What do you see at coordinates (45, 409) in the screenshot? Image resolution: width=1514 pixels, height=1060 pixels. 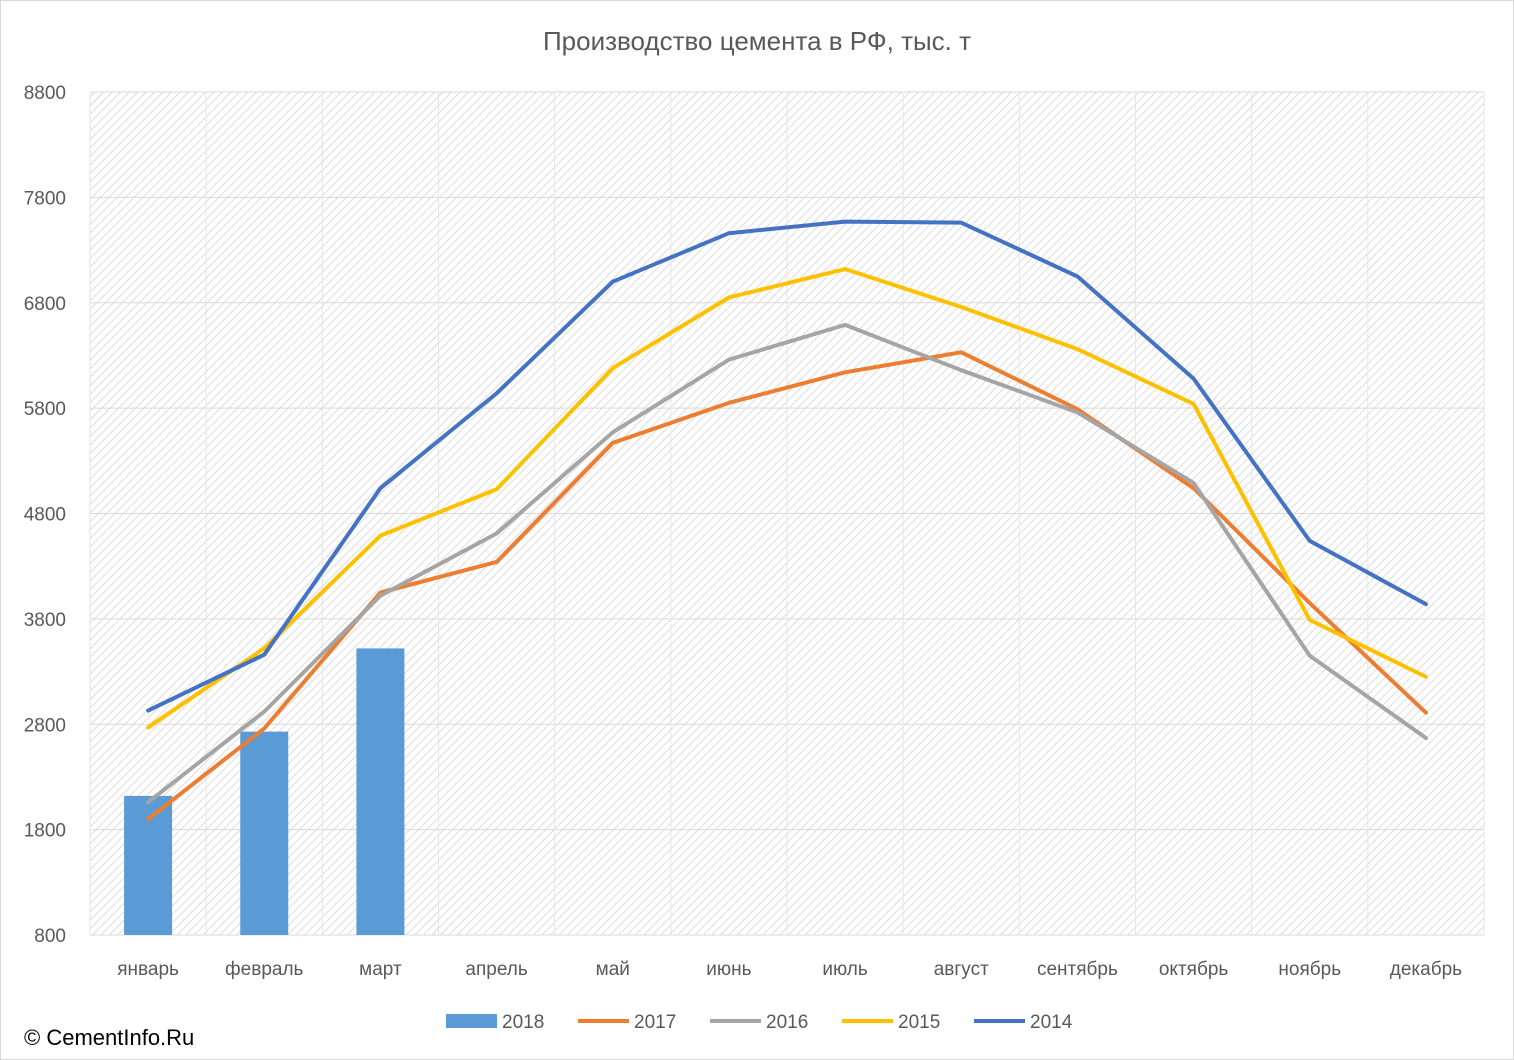 I see `y-tick-label: 5800` at bounding box center [45, 409].